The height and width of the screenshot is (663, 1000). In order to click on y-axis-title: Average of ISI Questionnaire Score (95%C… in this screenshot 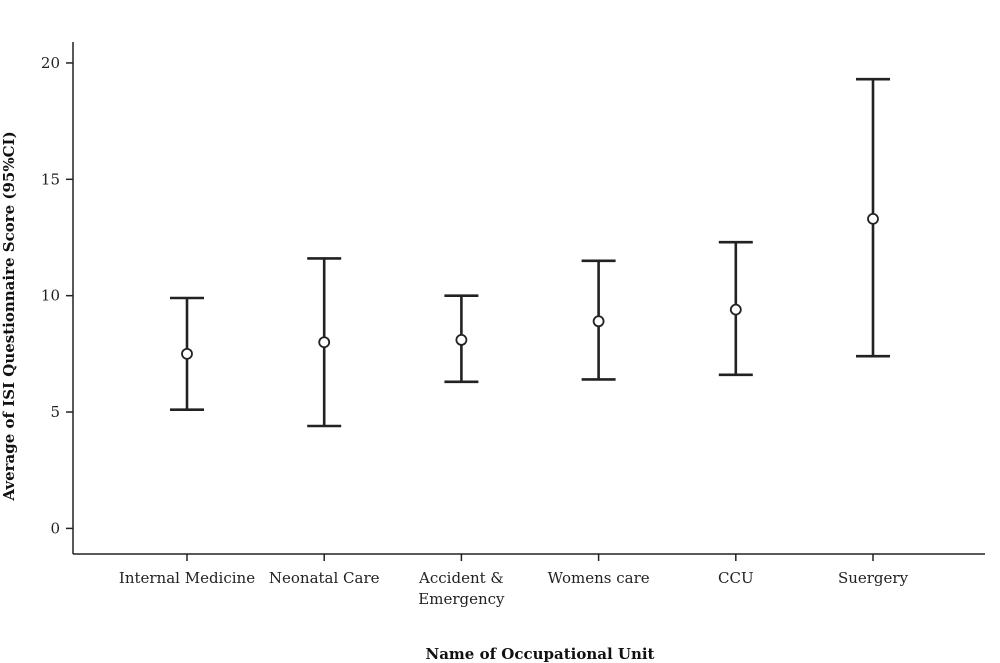, I will do `click(9, 316)`.